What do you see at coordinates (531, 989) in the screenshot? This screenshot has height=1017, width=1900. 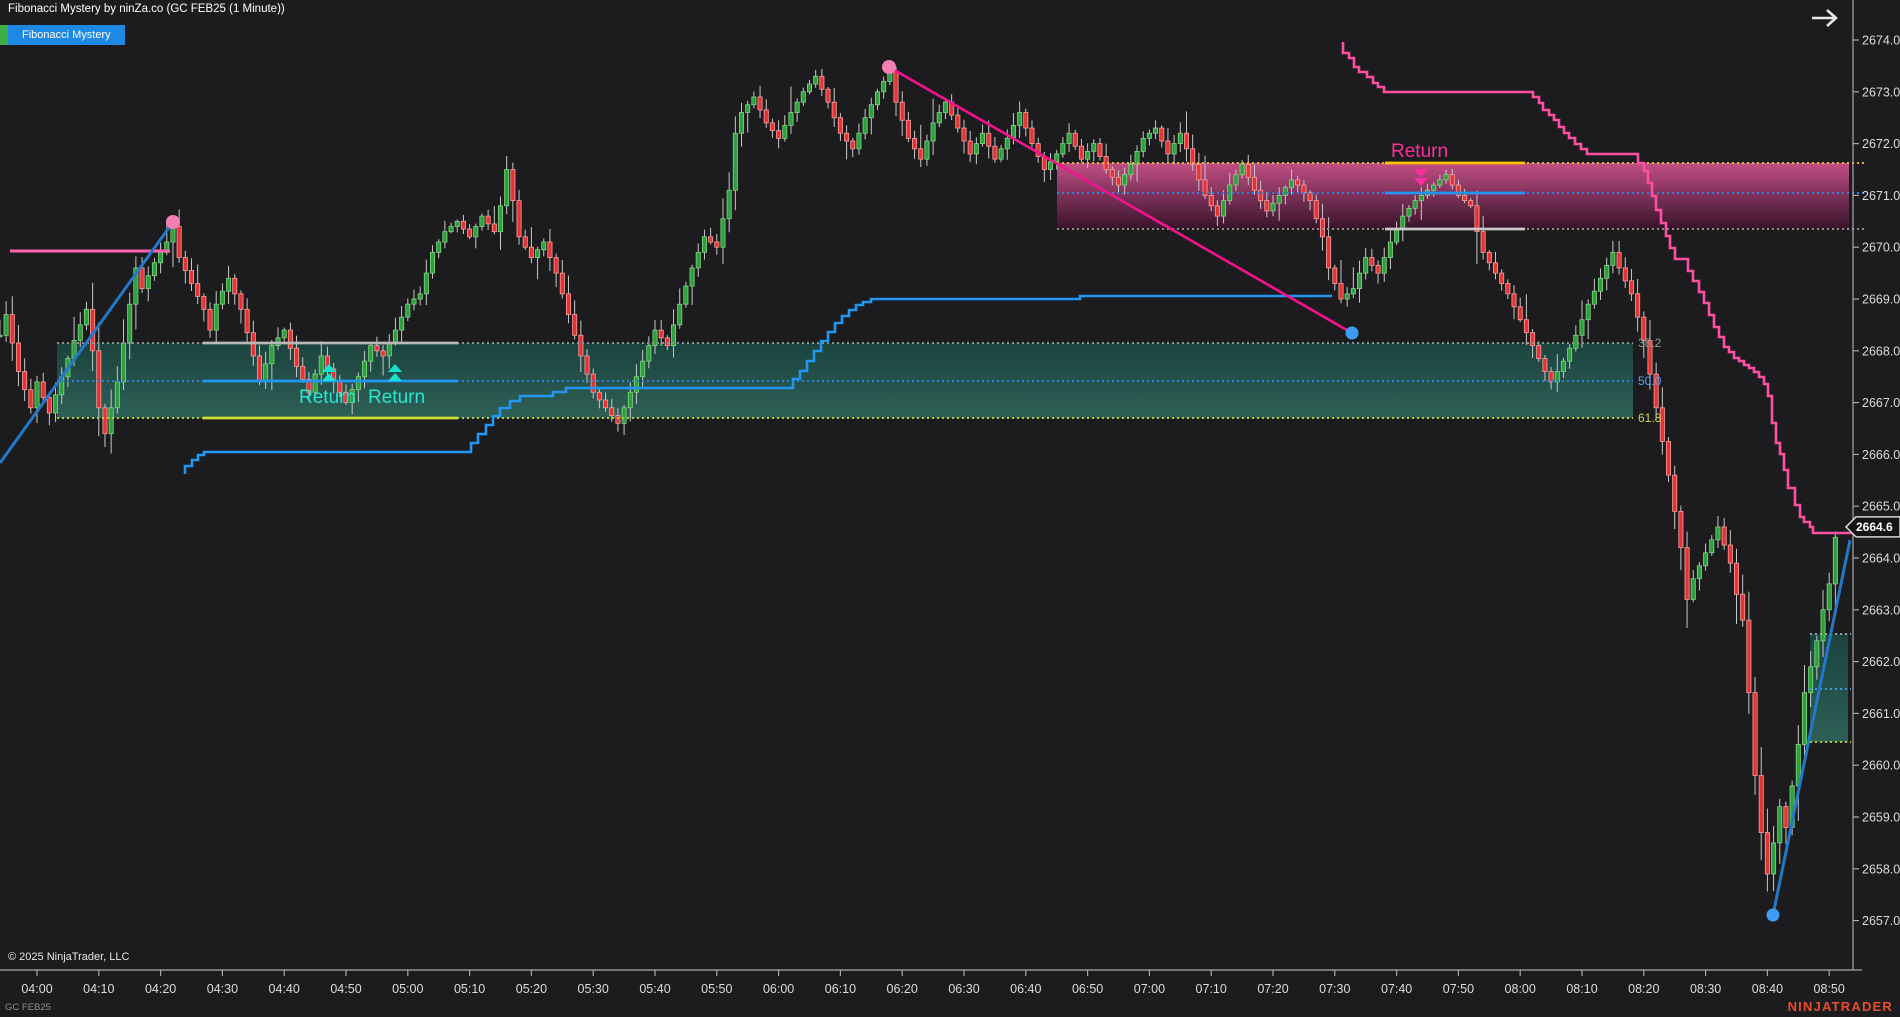 I see `time-axis-label: 05:20` at bounding box center [531, 989].